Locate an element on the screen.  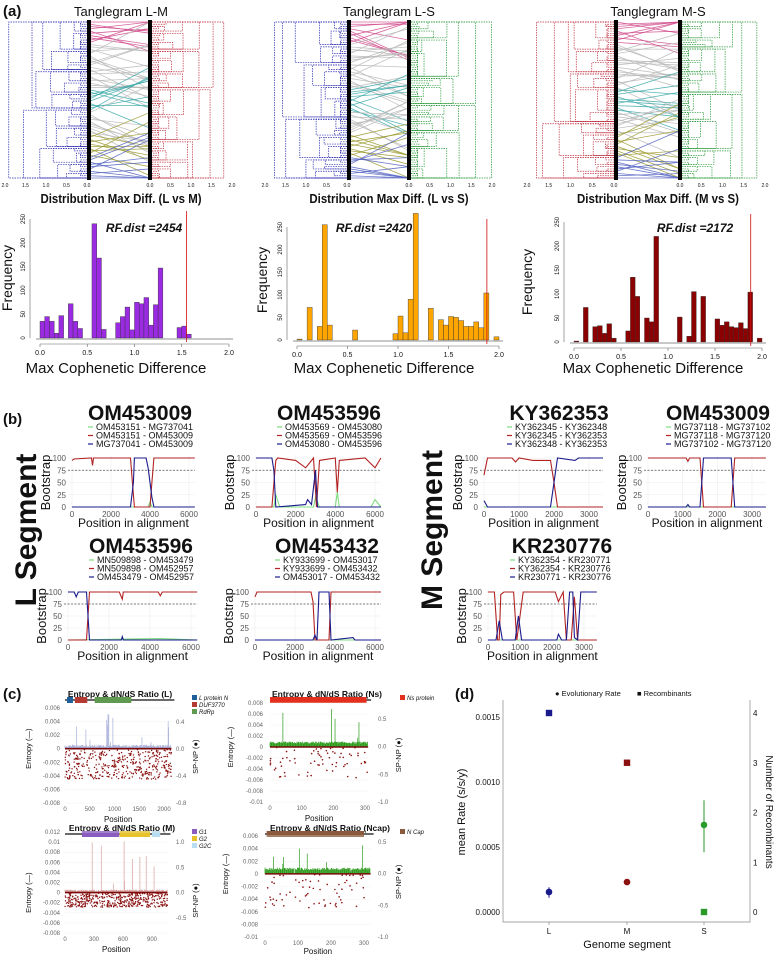
y-tick-label: 0.012 is located at coordinates (53, 833).